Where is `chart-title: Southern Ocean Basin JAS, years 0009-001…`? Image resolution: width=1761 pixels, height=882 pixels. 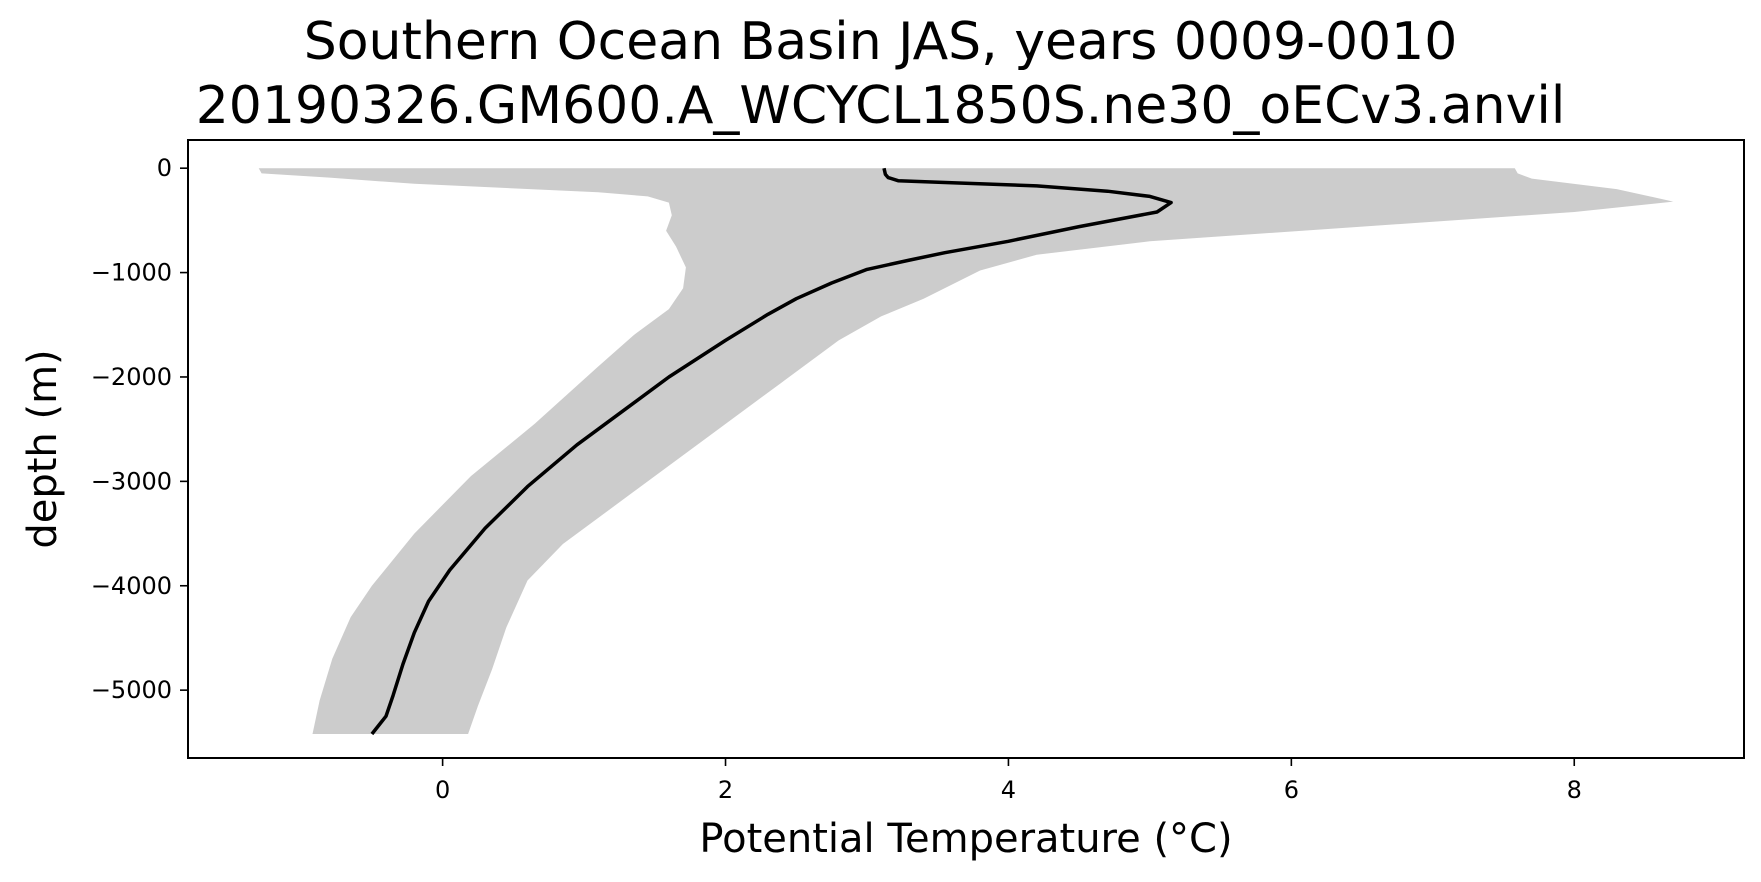
chart-title: Southern Ocean Basin JAS, years 0009-001… is located at coordinates (880, 42).